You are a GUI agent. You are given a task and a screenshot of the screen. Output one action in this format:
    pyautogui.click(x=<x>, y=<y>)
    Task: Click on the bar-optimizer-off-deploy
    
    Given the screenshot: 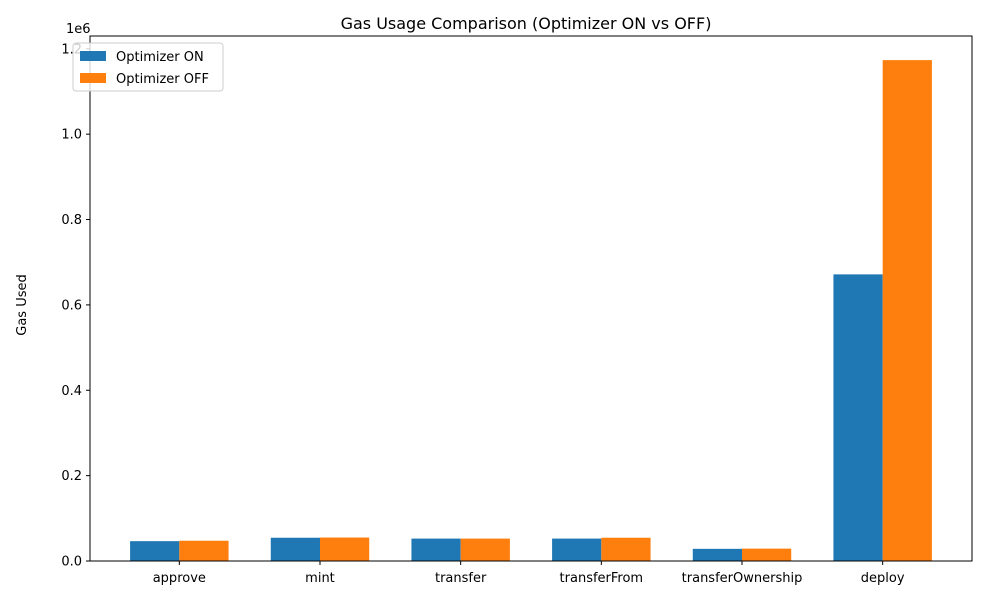 What is the action you would take?
    pyautogui.click(x=907, y=311)
    